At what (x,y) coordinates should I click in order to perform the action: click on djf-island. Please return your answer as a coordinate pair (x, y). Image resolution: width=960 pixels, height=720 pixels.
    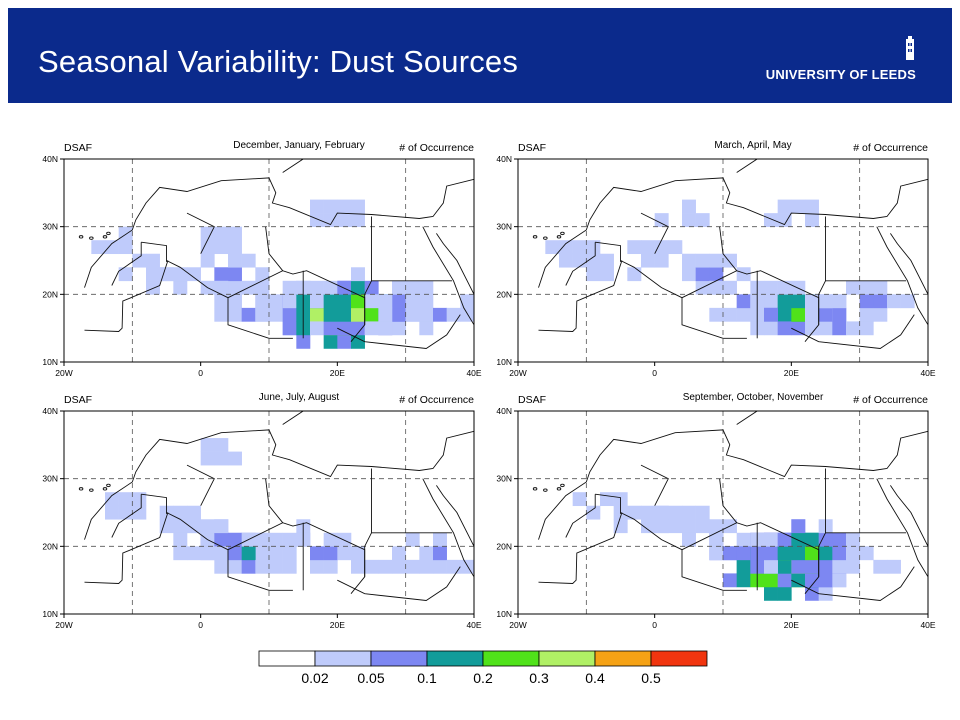
    Looking at the image, I should click on (91, 238).